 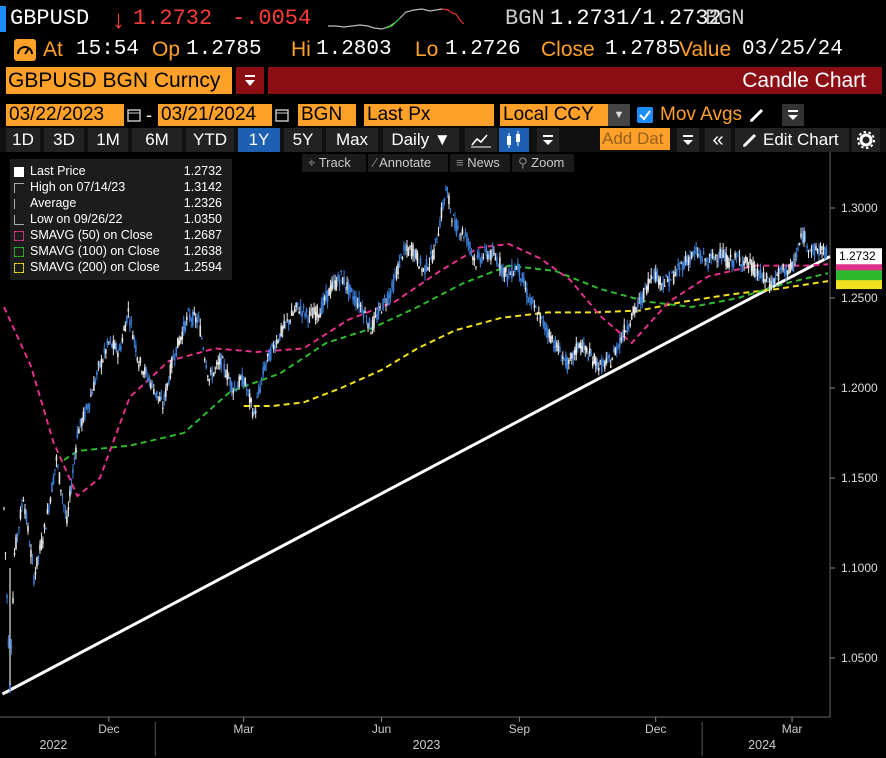 What do you see at coordinates (23, 140) in the screenshot?
I see `tab-1d: 1D` at bounding box center [23, 140].